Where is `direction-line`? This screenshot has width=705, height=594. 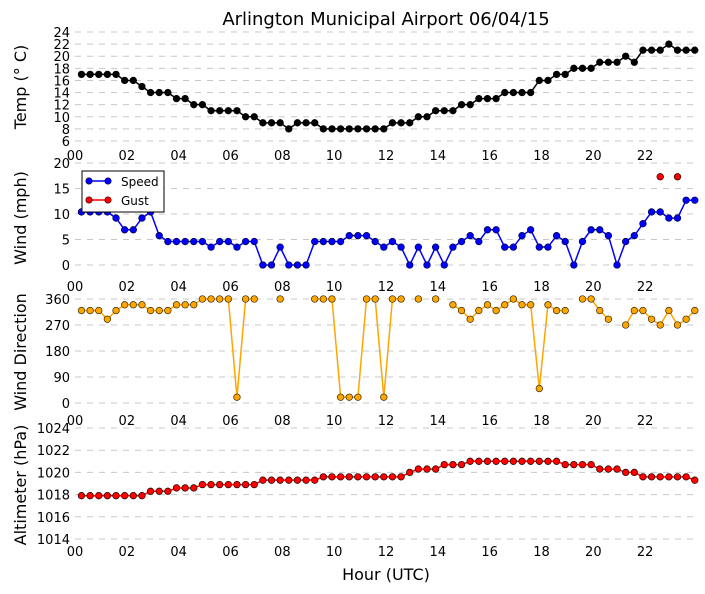
direction-line is located at coordinates (358, 348).